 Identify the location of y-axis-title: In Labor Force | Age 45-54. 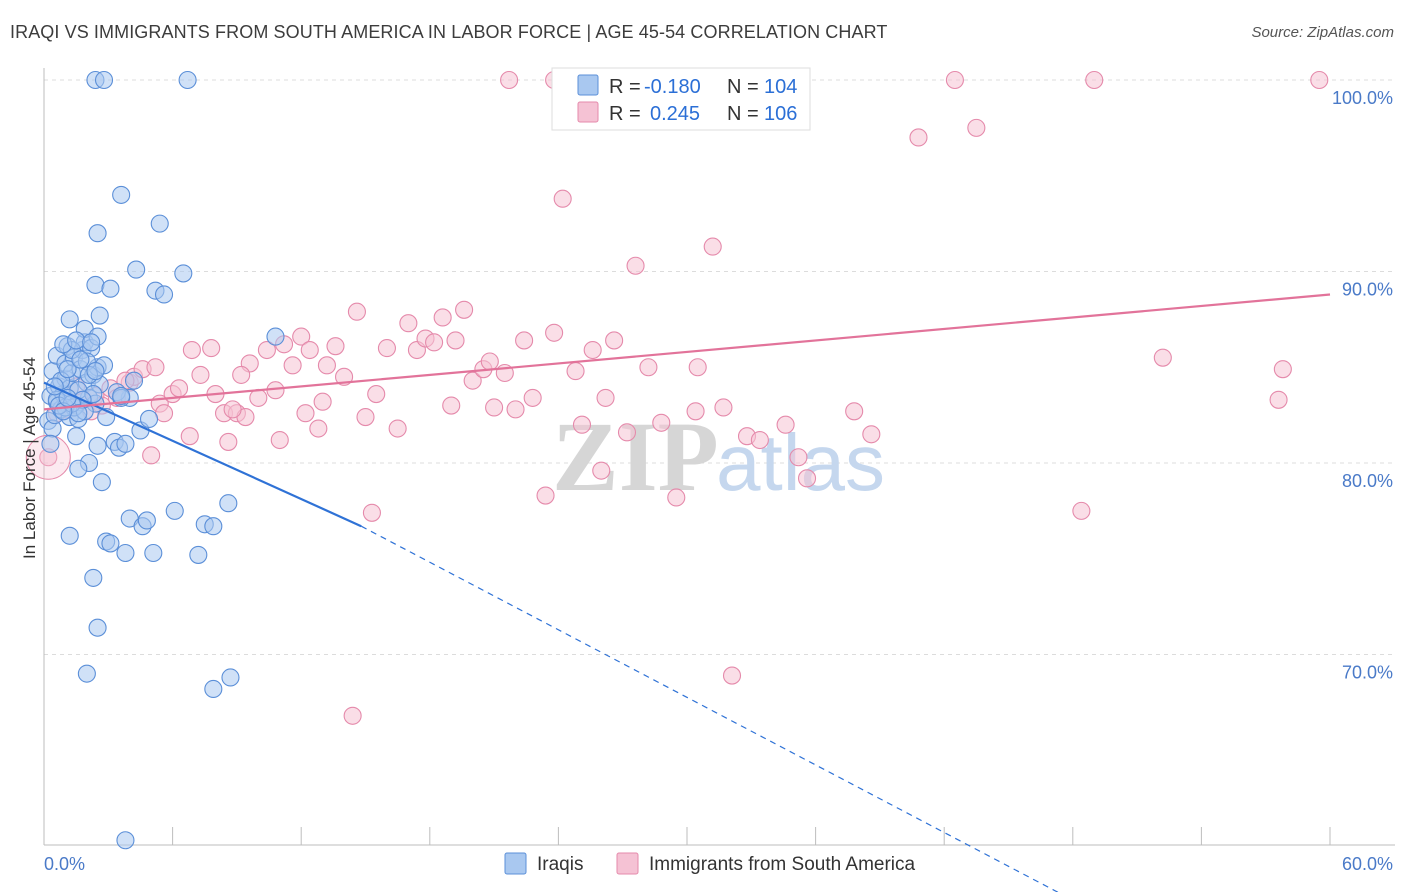
(29, 458).